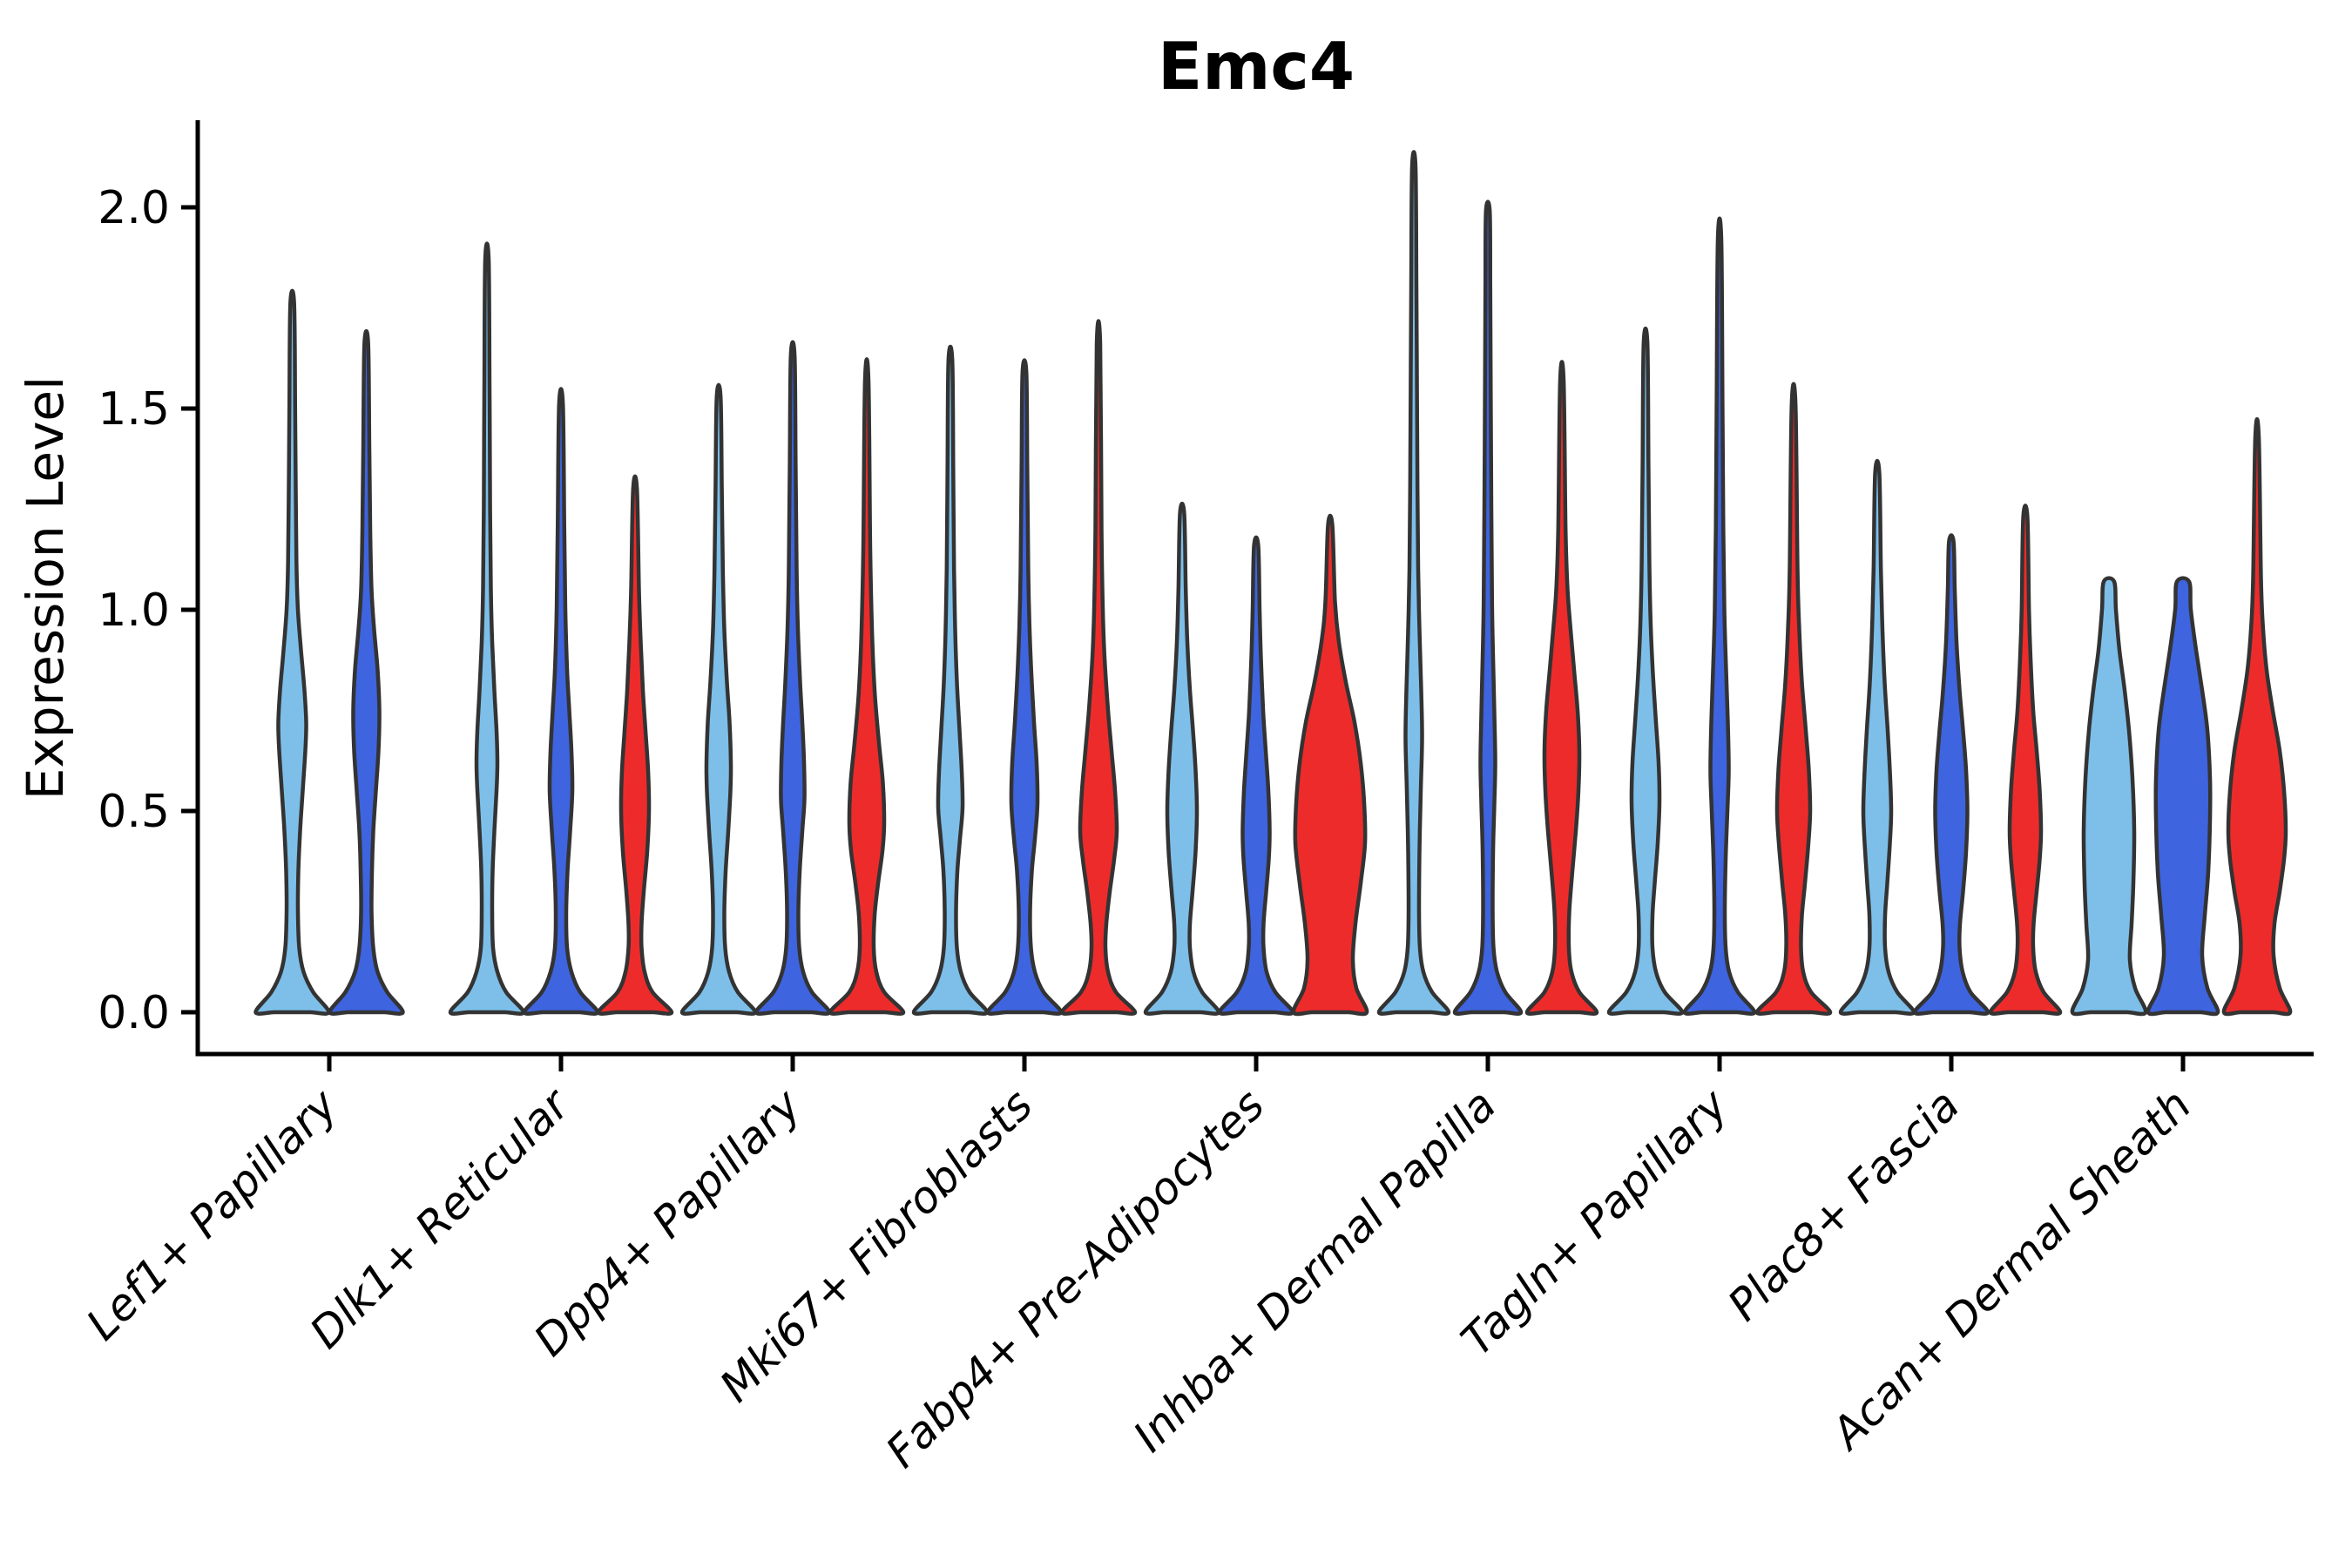 Image resolution: width=2352 pixels, height=1568 pixels. I want to click on violin-inhba-red, so click(1561, 688).